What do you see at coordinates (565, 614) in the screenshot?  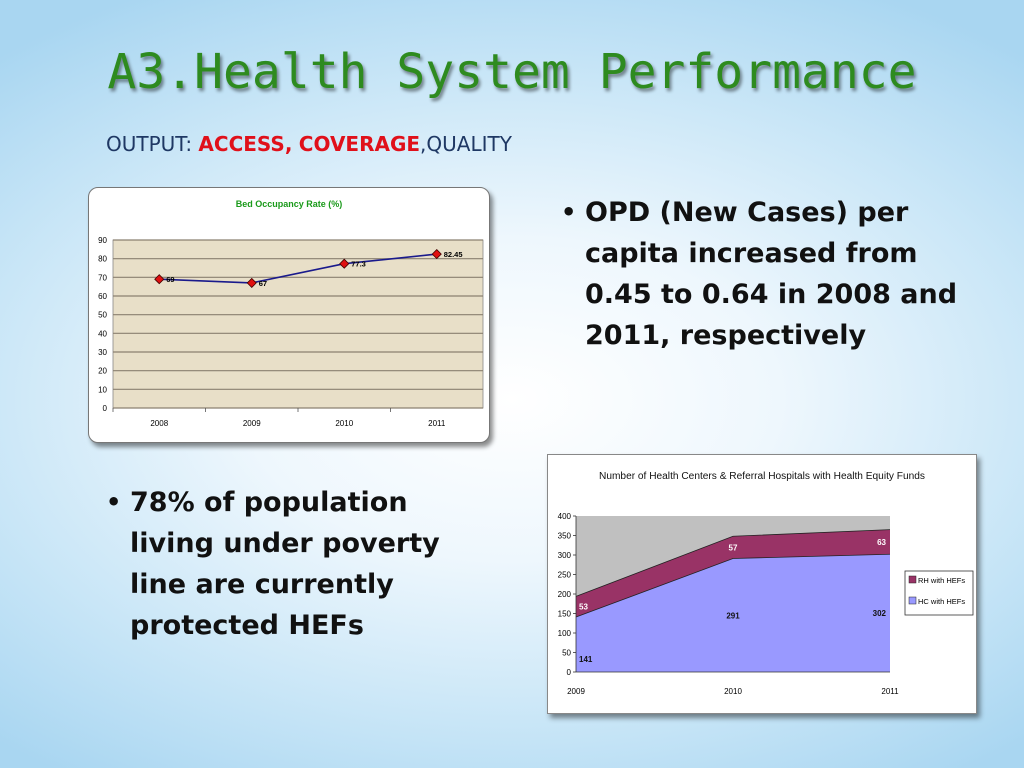 I see `y-tick-label: 150` at bounding box center [565, 614].